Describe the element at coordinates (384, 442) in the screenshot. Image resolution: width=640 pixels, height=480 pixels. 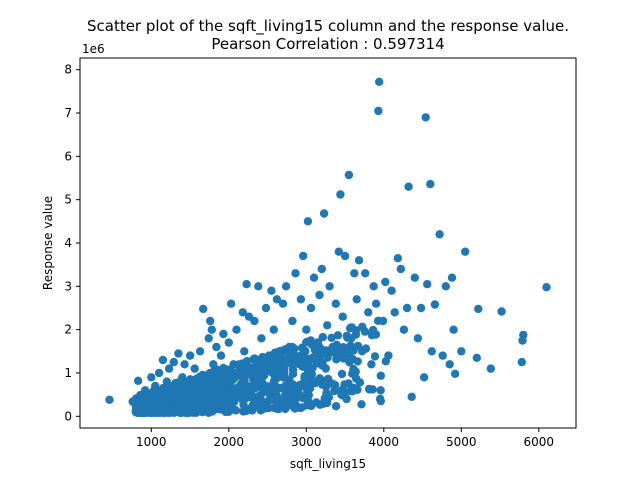
I see `x-tick-label: 4000` at that location.